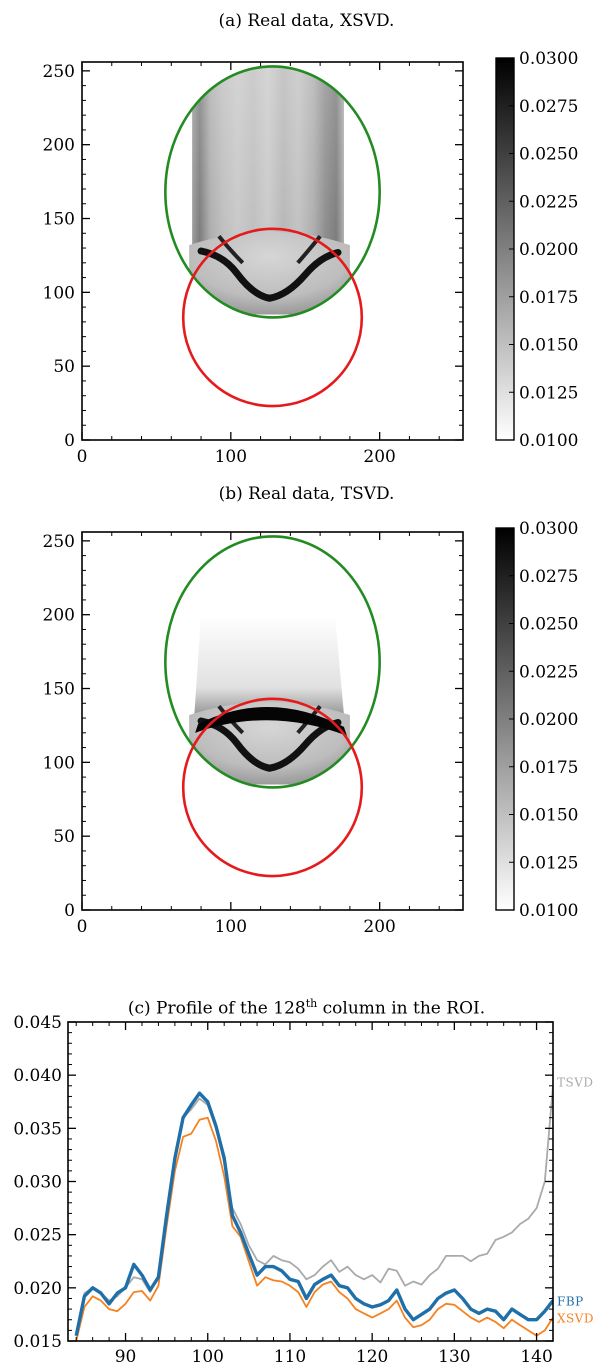  What do you see at coordinates (37, 1236) in the screenshot?
I see `y-tick-label: 0.025` at bounding box center [37, 1236].